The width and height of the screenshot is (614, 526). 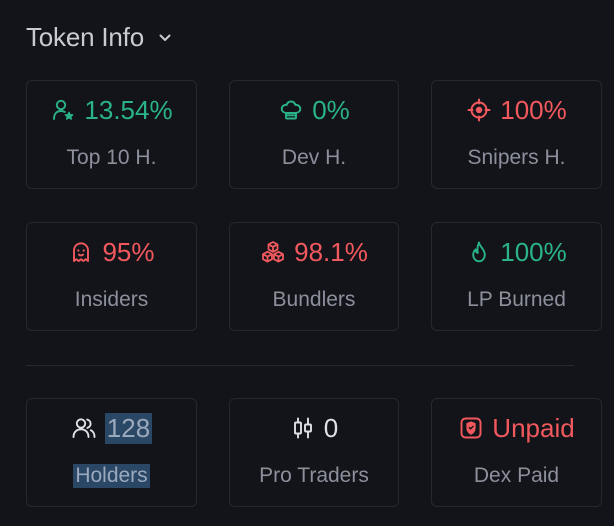 I want to click on top10-label: Top 10 H., so click(x=111, y=157).